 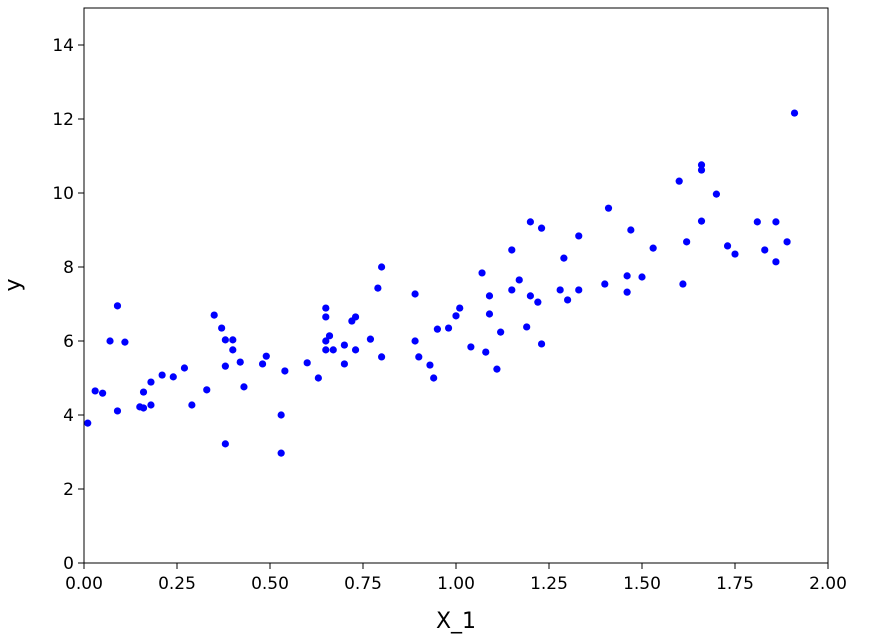 I want to click on x-axis-label: X_1, so click(x=456, y=621).